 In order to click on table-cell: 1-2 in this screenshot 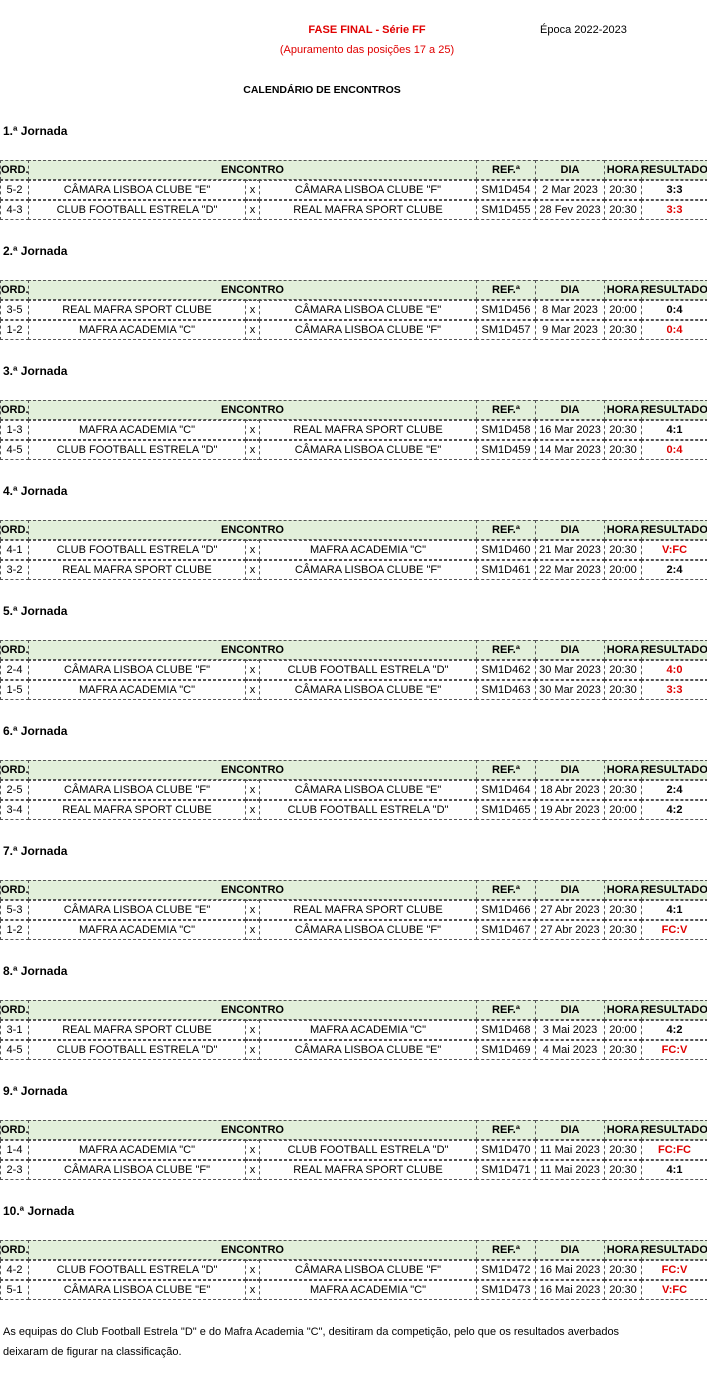, I will do `click(14, 930)`.